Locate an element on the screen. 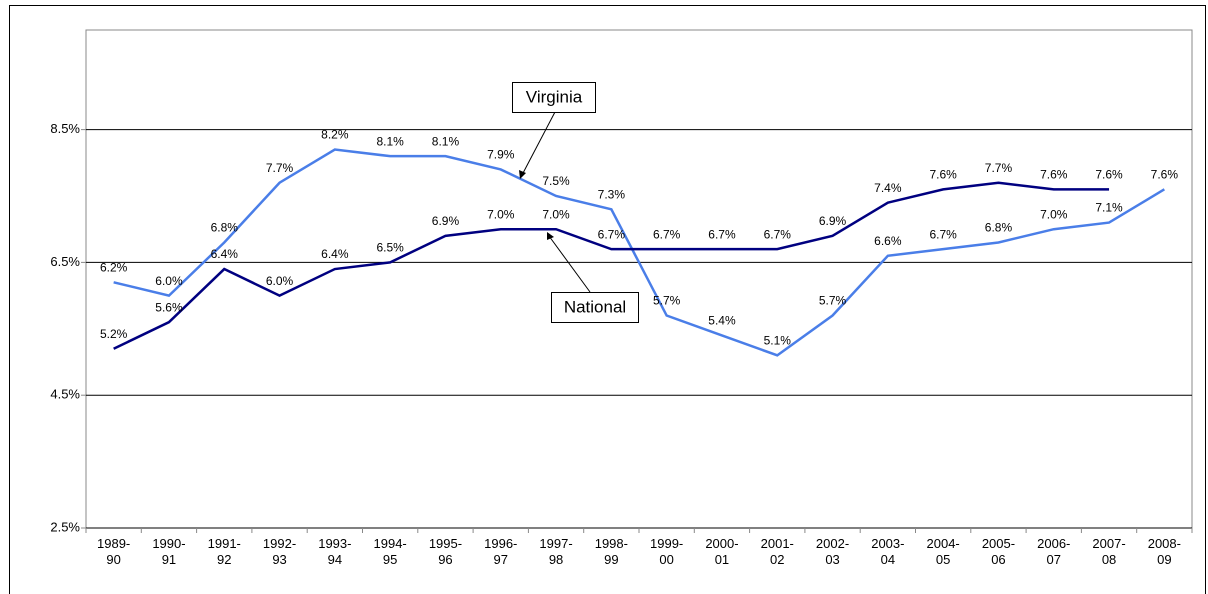 The image size is (1208, 594). data-label: 5.4% is located at coordinates (722, 321).